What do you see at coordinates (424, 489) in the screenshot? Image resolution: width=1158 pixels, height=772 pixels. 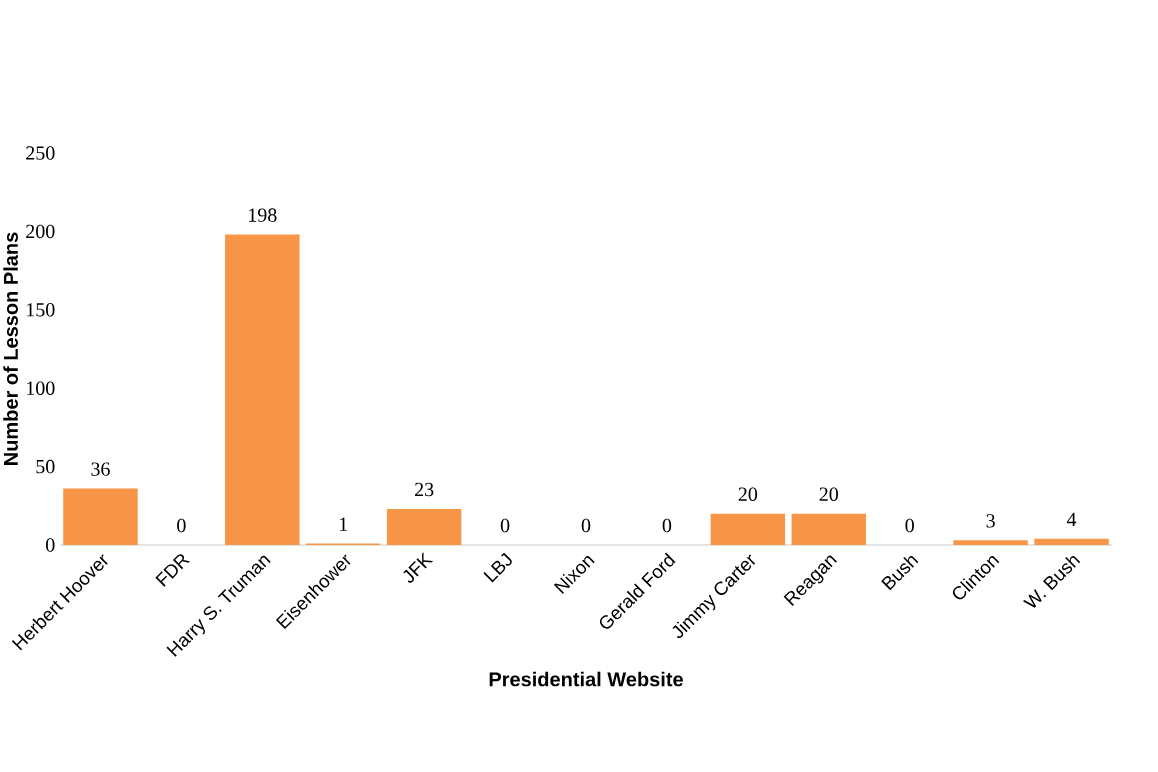 I see `data-label: 23` at bounding box center [424, 489].